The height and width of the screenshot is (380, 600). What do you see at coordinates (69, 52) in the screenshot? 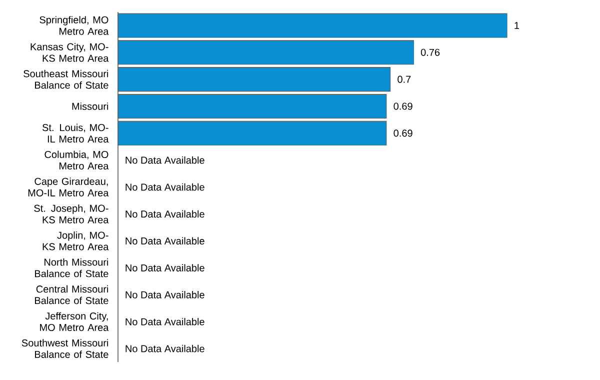
I see `y-tick-label: Kansas City, MO-KS Metro Area` at bounding box center [69, 52].